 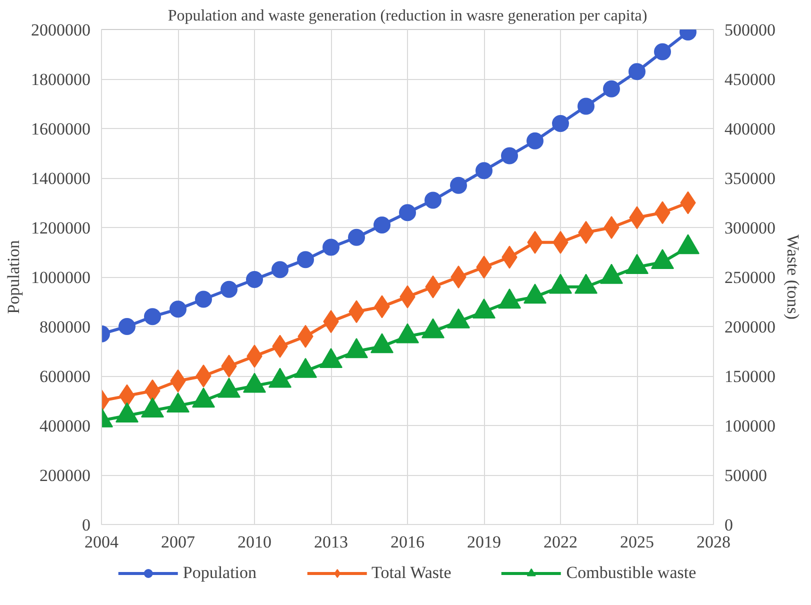 I want to click on x-tick-label: 2007, so click(x=178, y=542).